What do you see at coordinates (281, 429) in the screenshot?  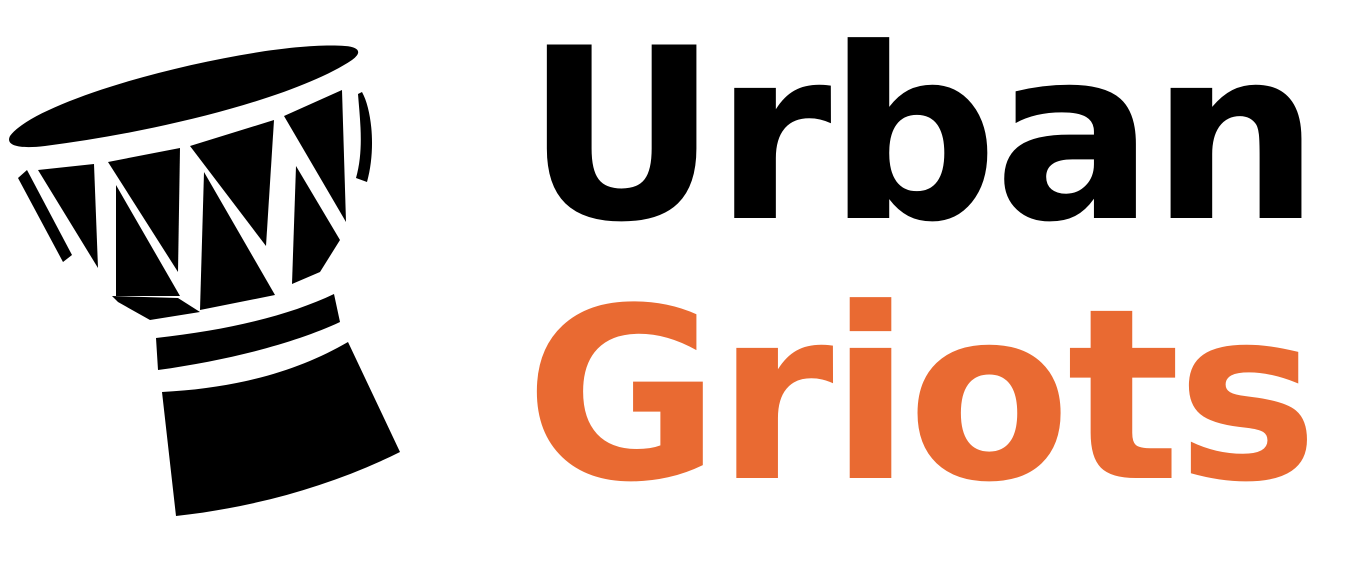 I see `drum-base` at bounding box center [281, 429].